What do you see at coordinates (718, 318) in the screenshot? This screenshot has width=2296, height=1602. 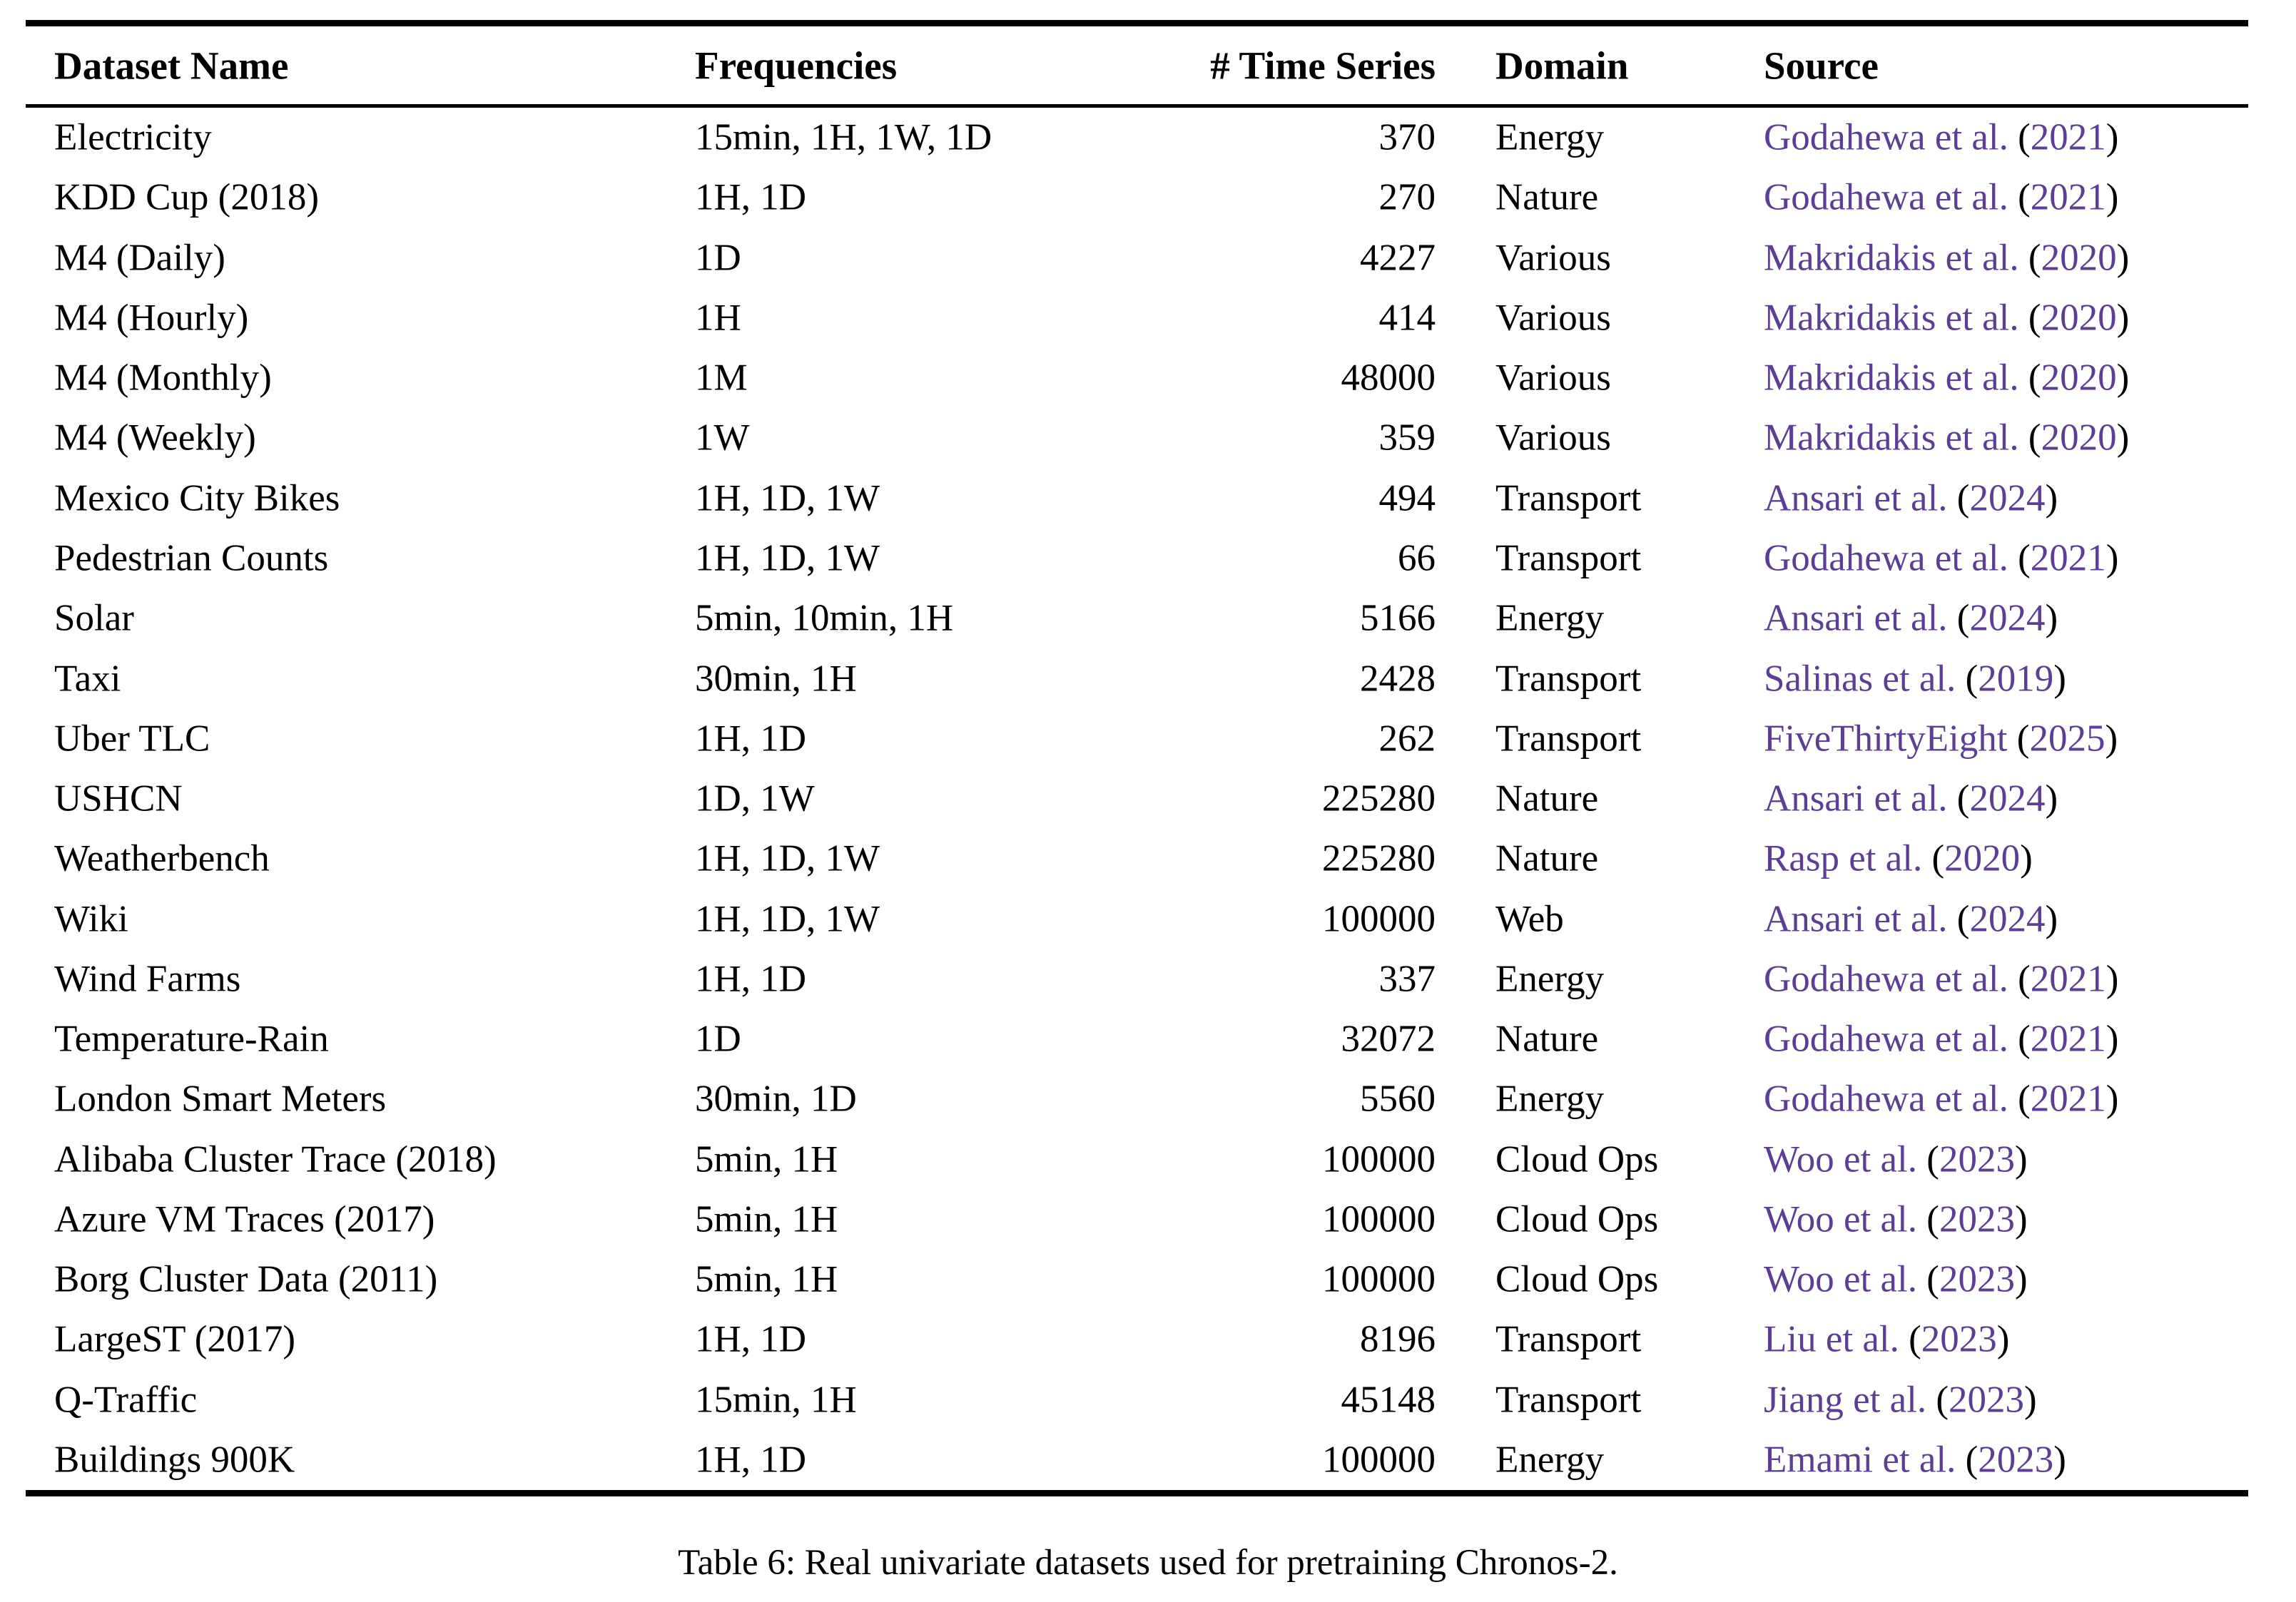 I see `frequencies-cell: 1H` at bounding box center [718, 318].